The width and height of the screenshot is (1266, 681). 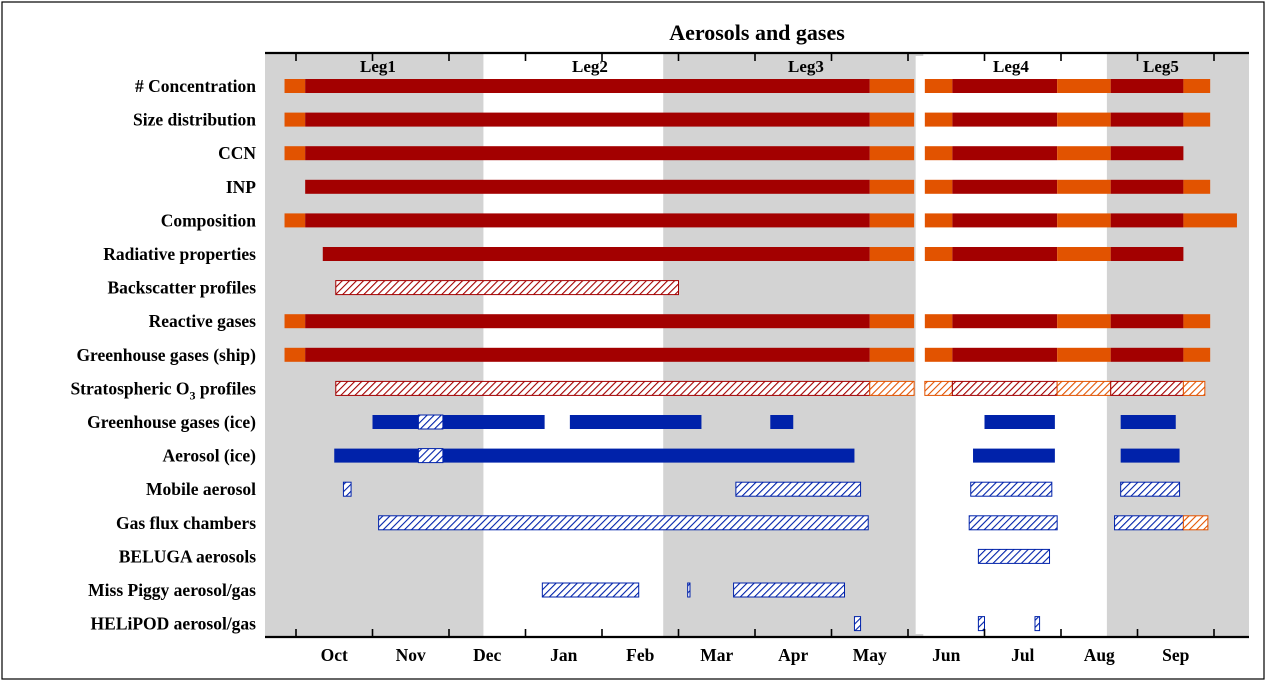 I want to click on month-label-oct: Oct, so click(x=334, y=655).